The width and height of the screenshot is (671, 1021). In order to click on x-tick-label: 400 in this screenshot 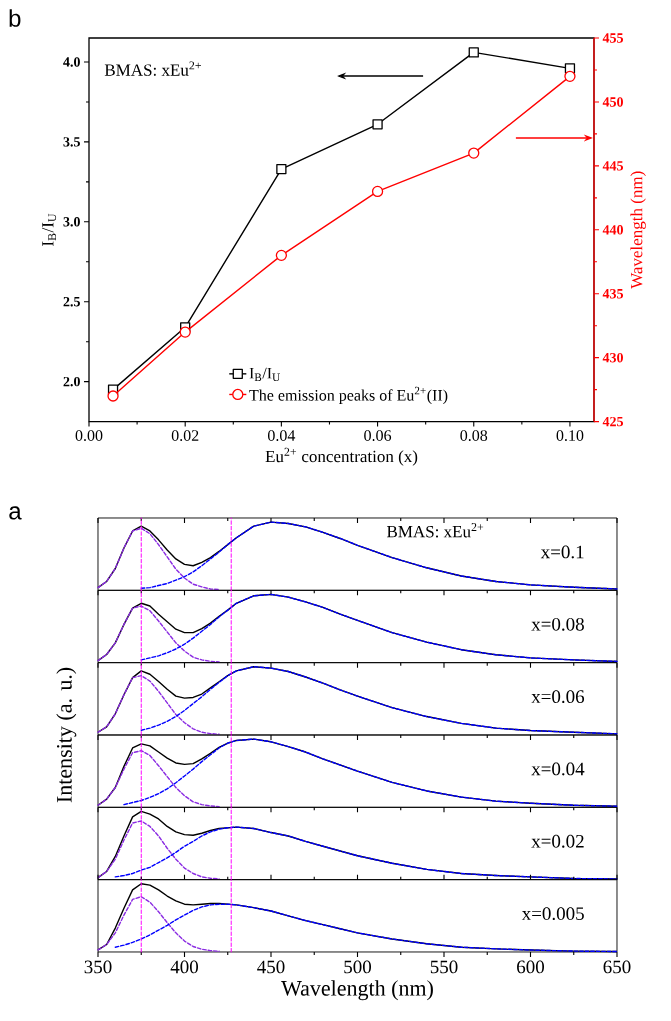, I will do `click(184, 967)`.